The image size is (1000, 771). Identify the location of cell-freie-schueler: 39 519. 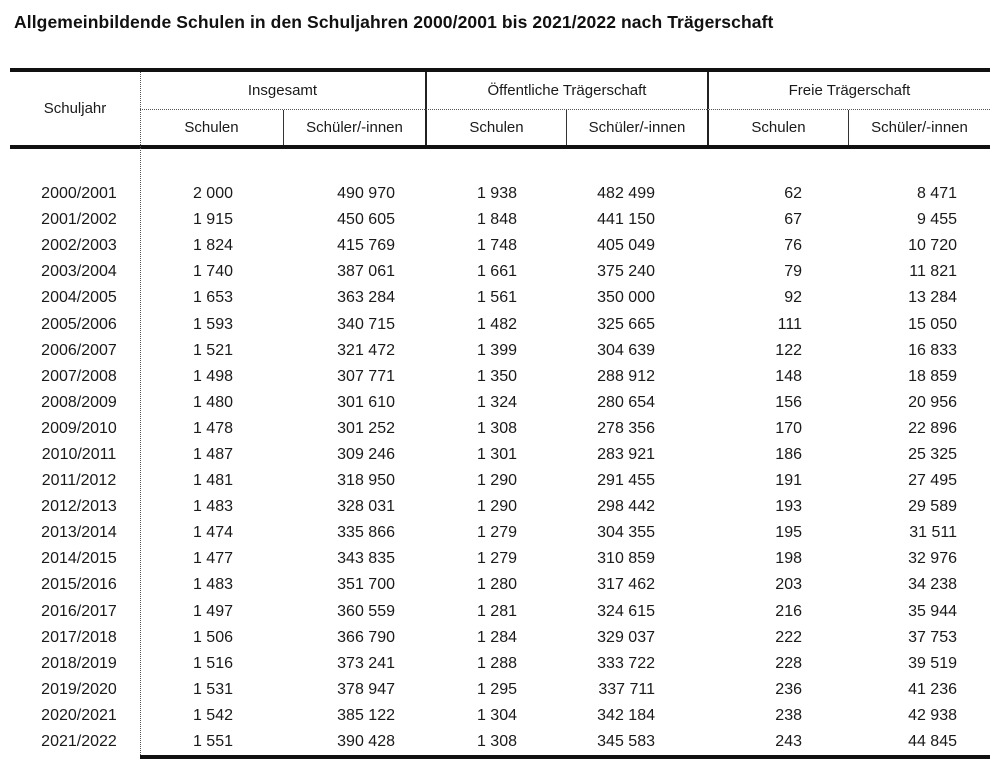
(932, 663).